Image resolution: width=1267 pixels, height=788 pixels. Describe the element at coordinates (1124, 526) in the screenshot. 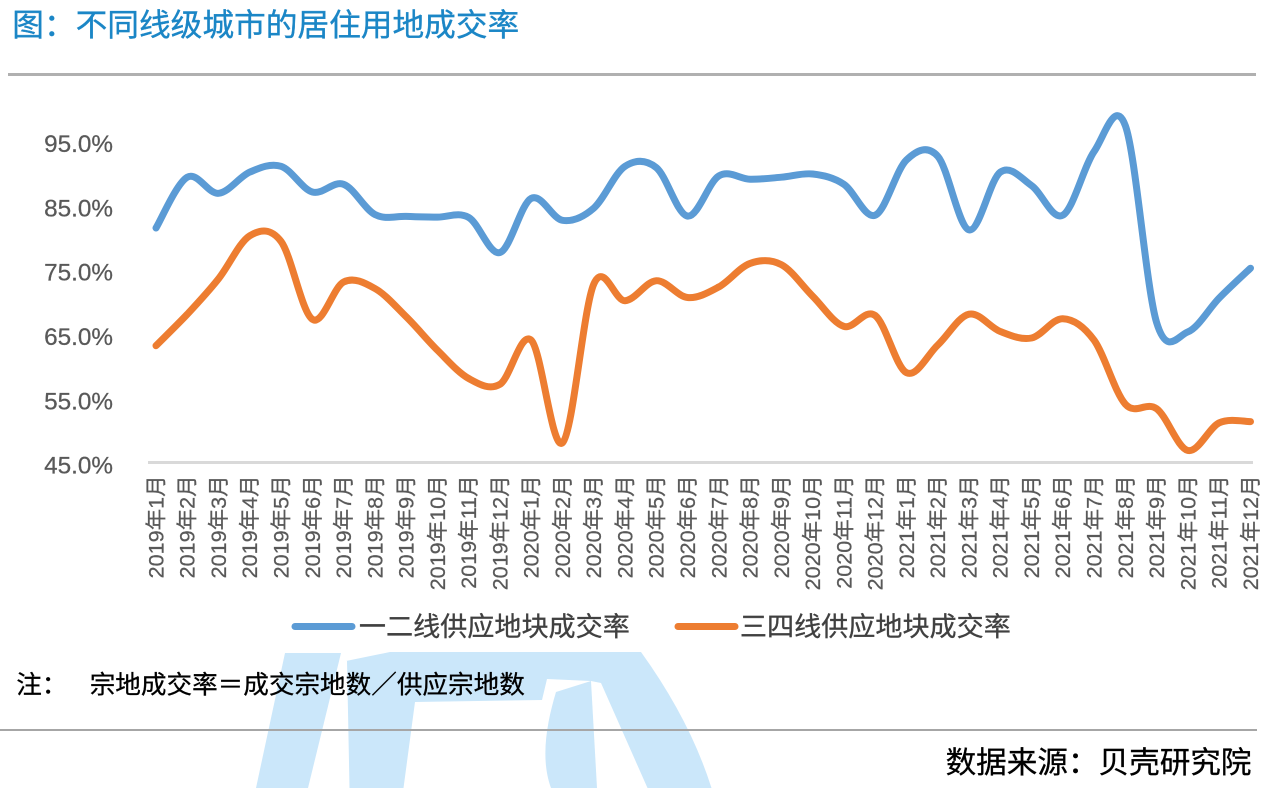

I see `svg-text: 2021年8月` at that location.